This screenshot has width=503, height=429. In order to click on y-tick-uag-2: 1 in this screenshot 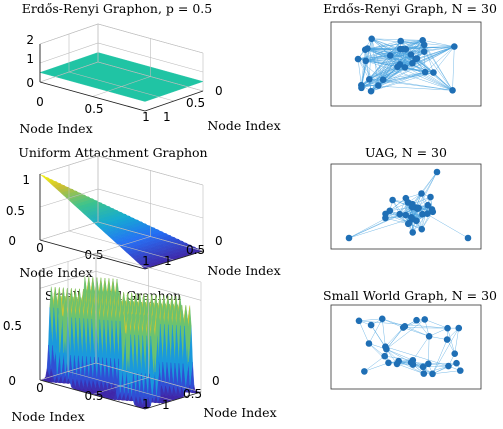, I will do `click(168, 261)`.